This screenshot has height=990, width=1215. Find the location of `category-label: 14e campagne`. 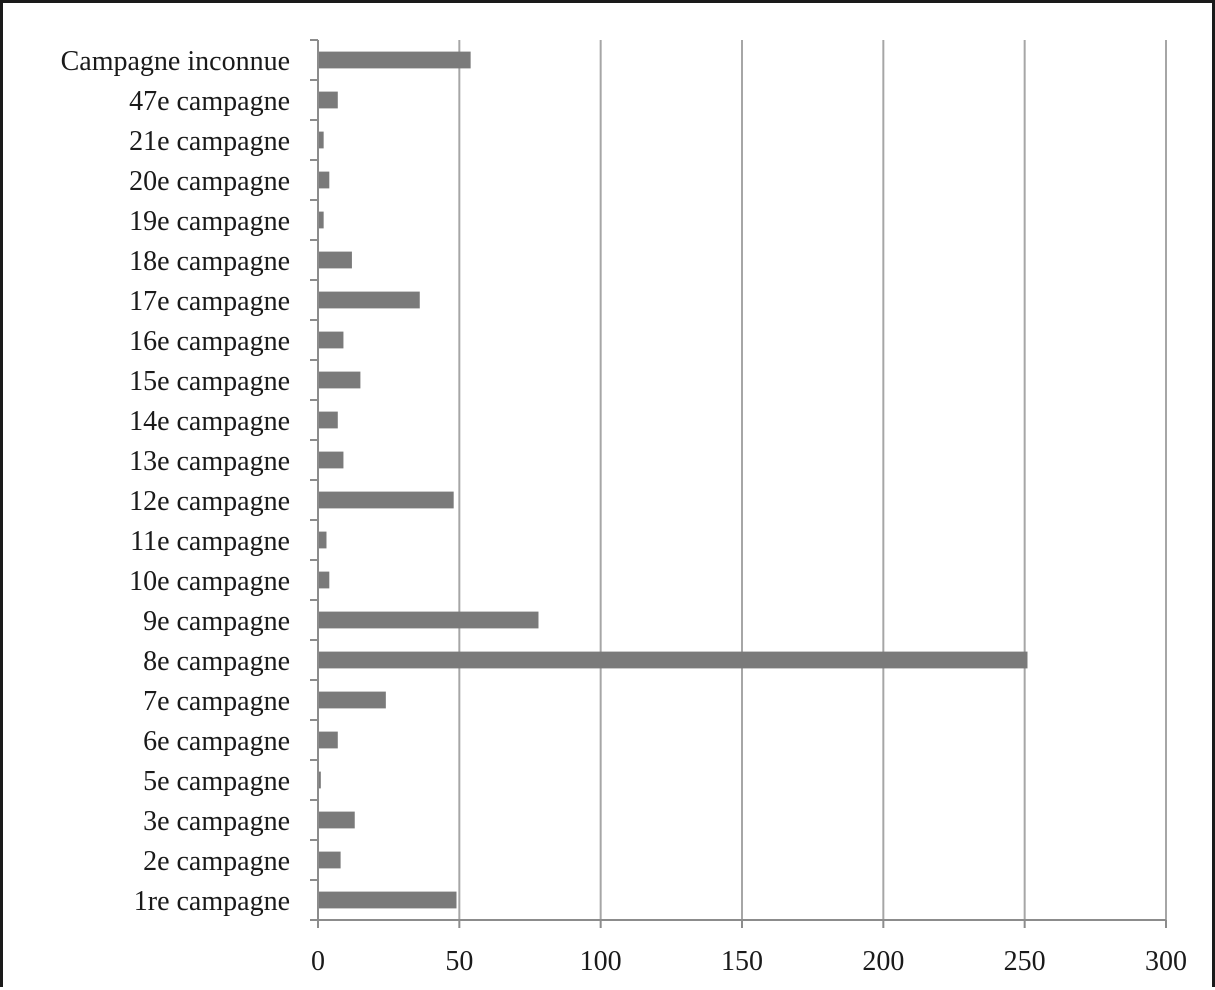

category-label: 14e campagne is located at coordinates (209, 421).